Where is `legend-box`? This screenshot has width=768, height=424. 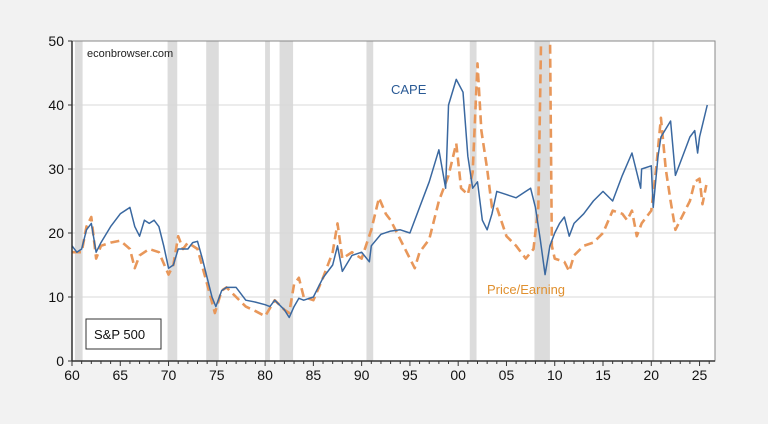
legend-box is located at coordinates (123, 334).